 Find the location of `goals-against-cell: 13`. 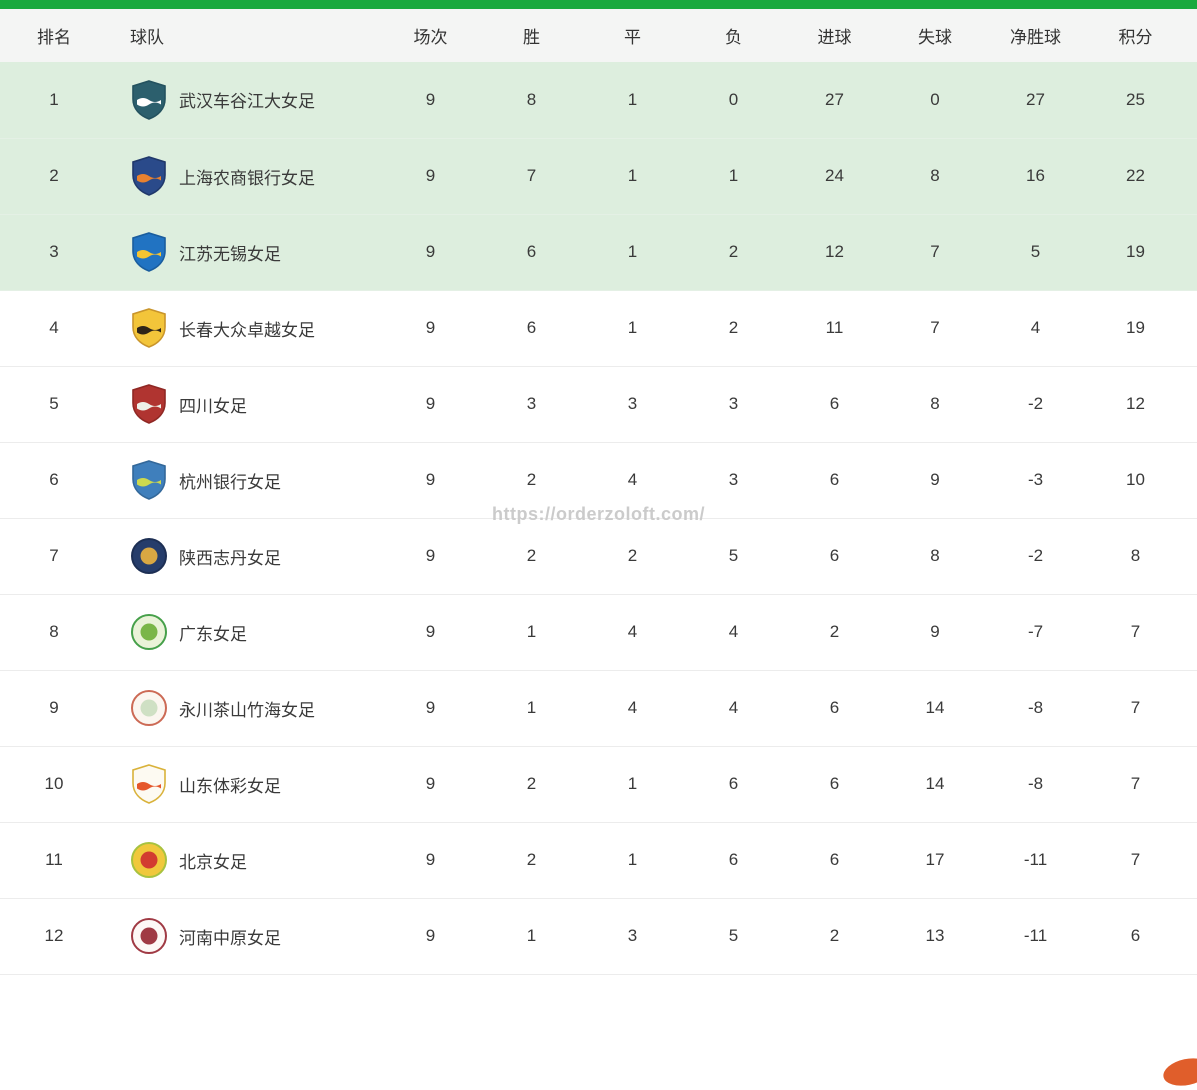

goals-against-cell: 13 is located at coordinates (935, 935).